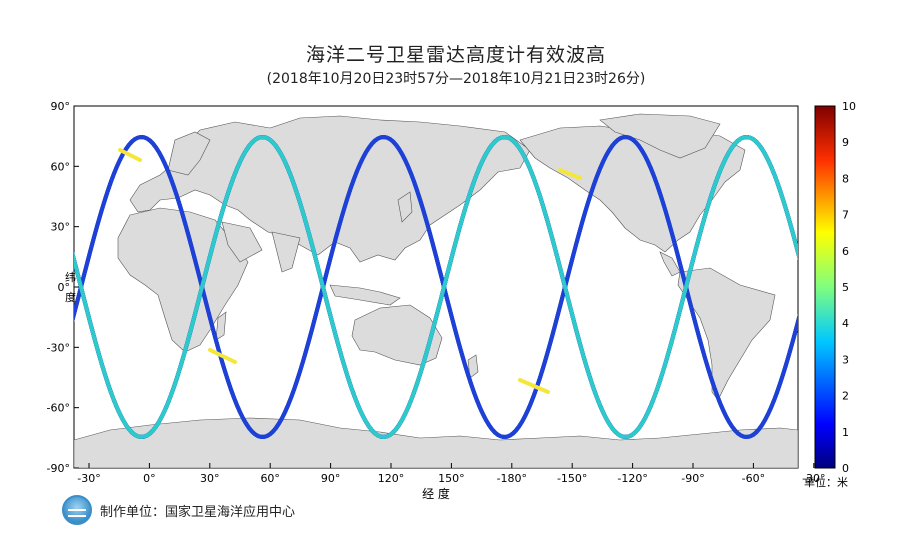 The image size is (912, 544). What do you see at coordinates (456, 79) in the screenshot?
I see `page-subtitle: (2018年10月20日23时57分—2018年10月21日23时26分)` at bounding box center [456, 79].